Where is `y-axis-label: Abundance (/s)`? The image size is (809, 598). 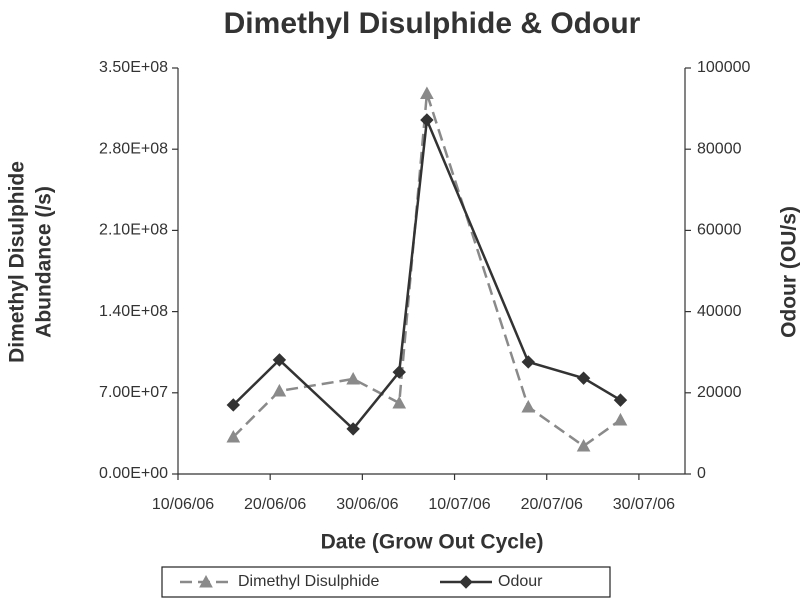
y-axis-label: Abundance (/s) is located at coordinates (44, 262).